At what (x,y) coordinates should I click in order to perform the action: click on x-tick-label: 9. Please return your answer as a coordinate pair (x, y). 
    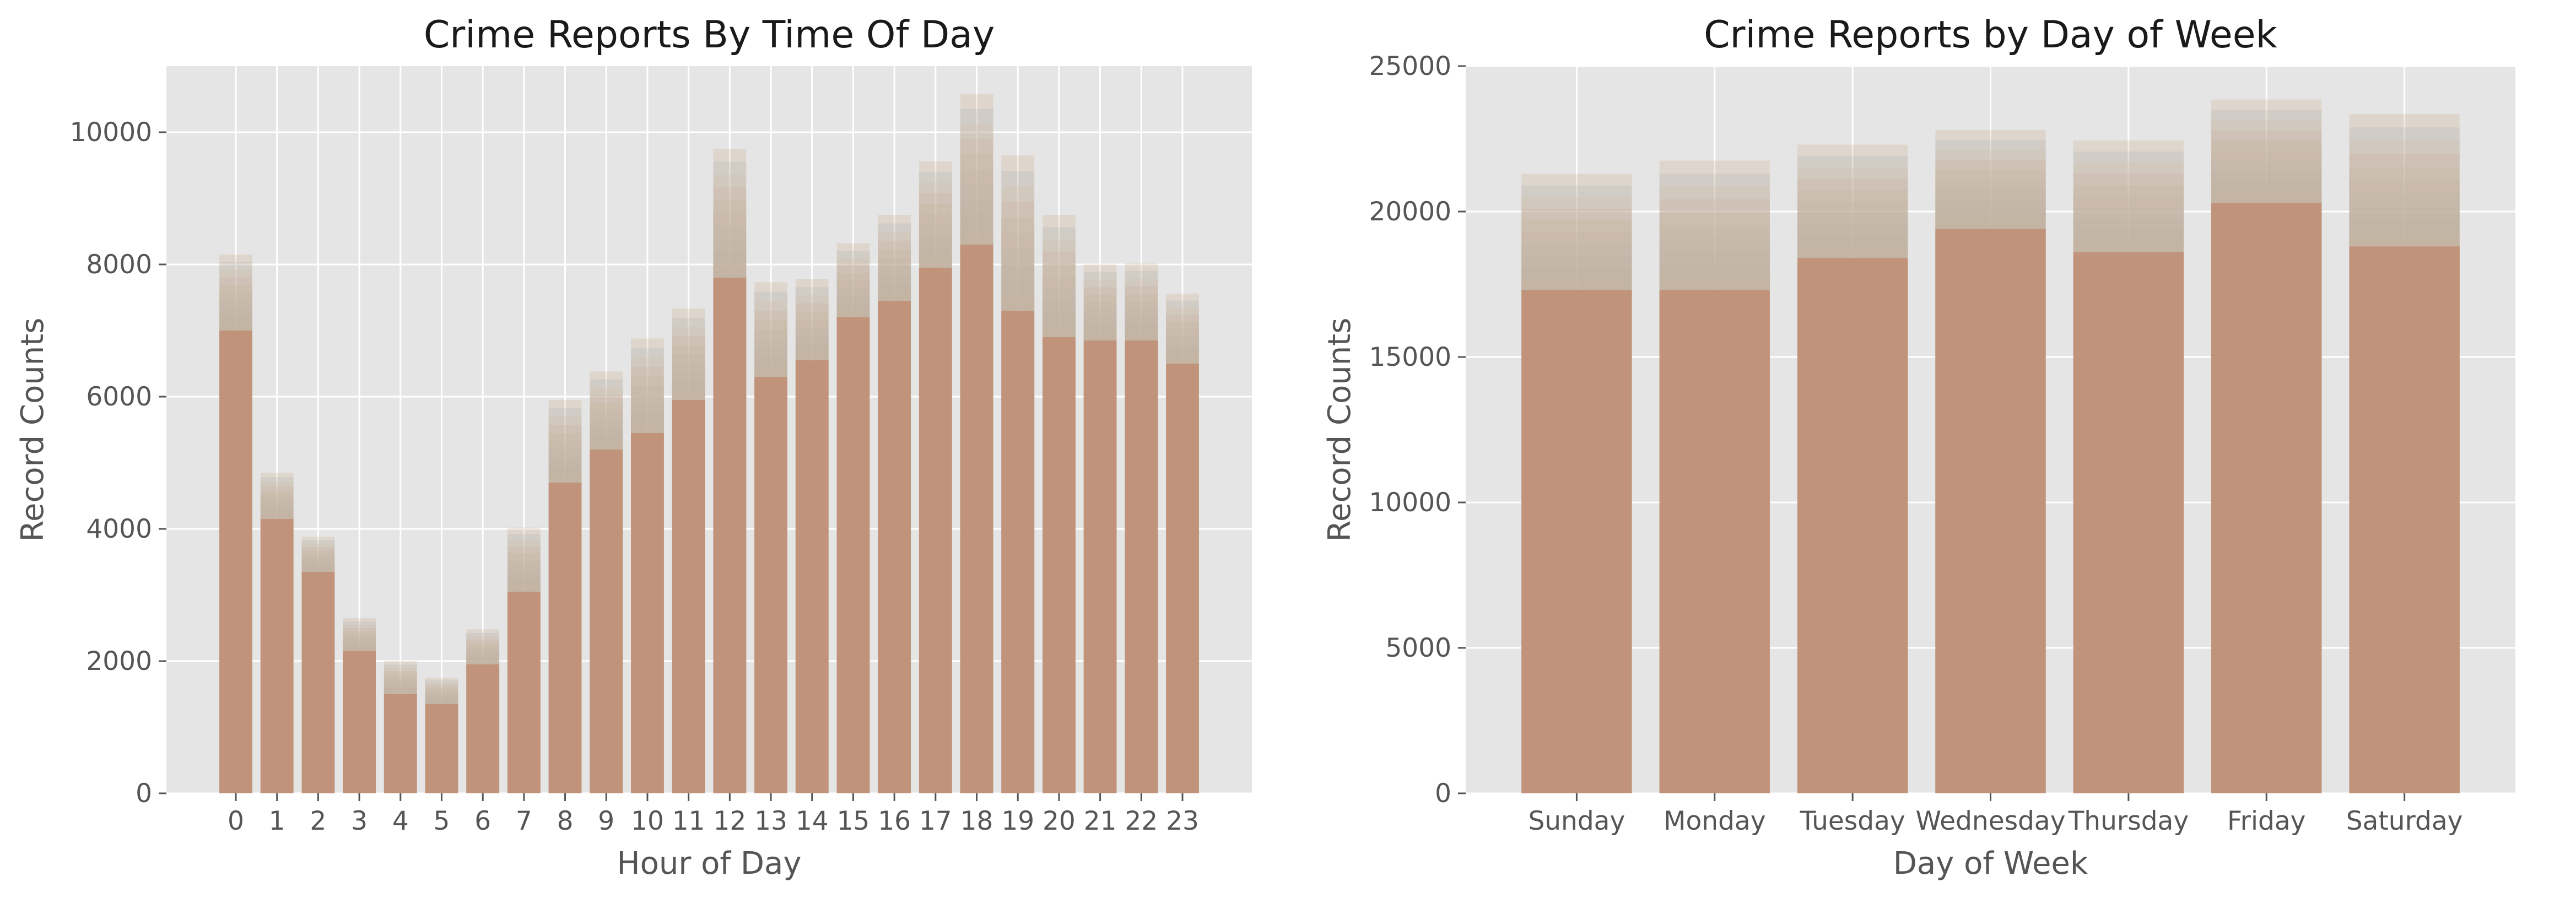
    Looking at the image, I should click on (606, 821).